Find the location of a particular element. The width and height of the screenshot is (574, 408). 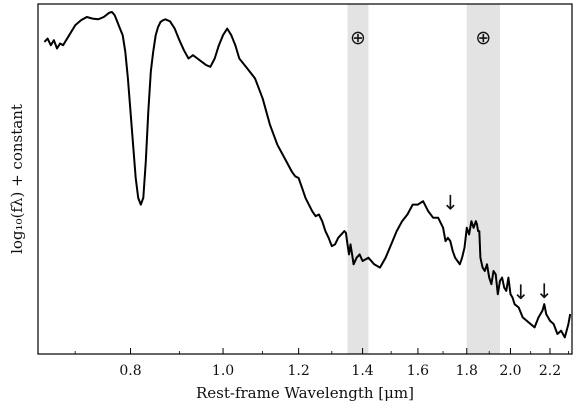

feature-arrow-1: ↓ is located at coordinates (520, 292).